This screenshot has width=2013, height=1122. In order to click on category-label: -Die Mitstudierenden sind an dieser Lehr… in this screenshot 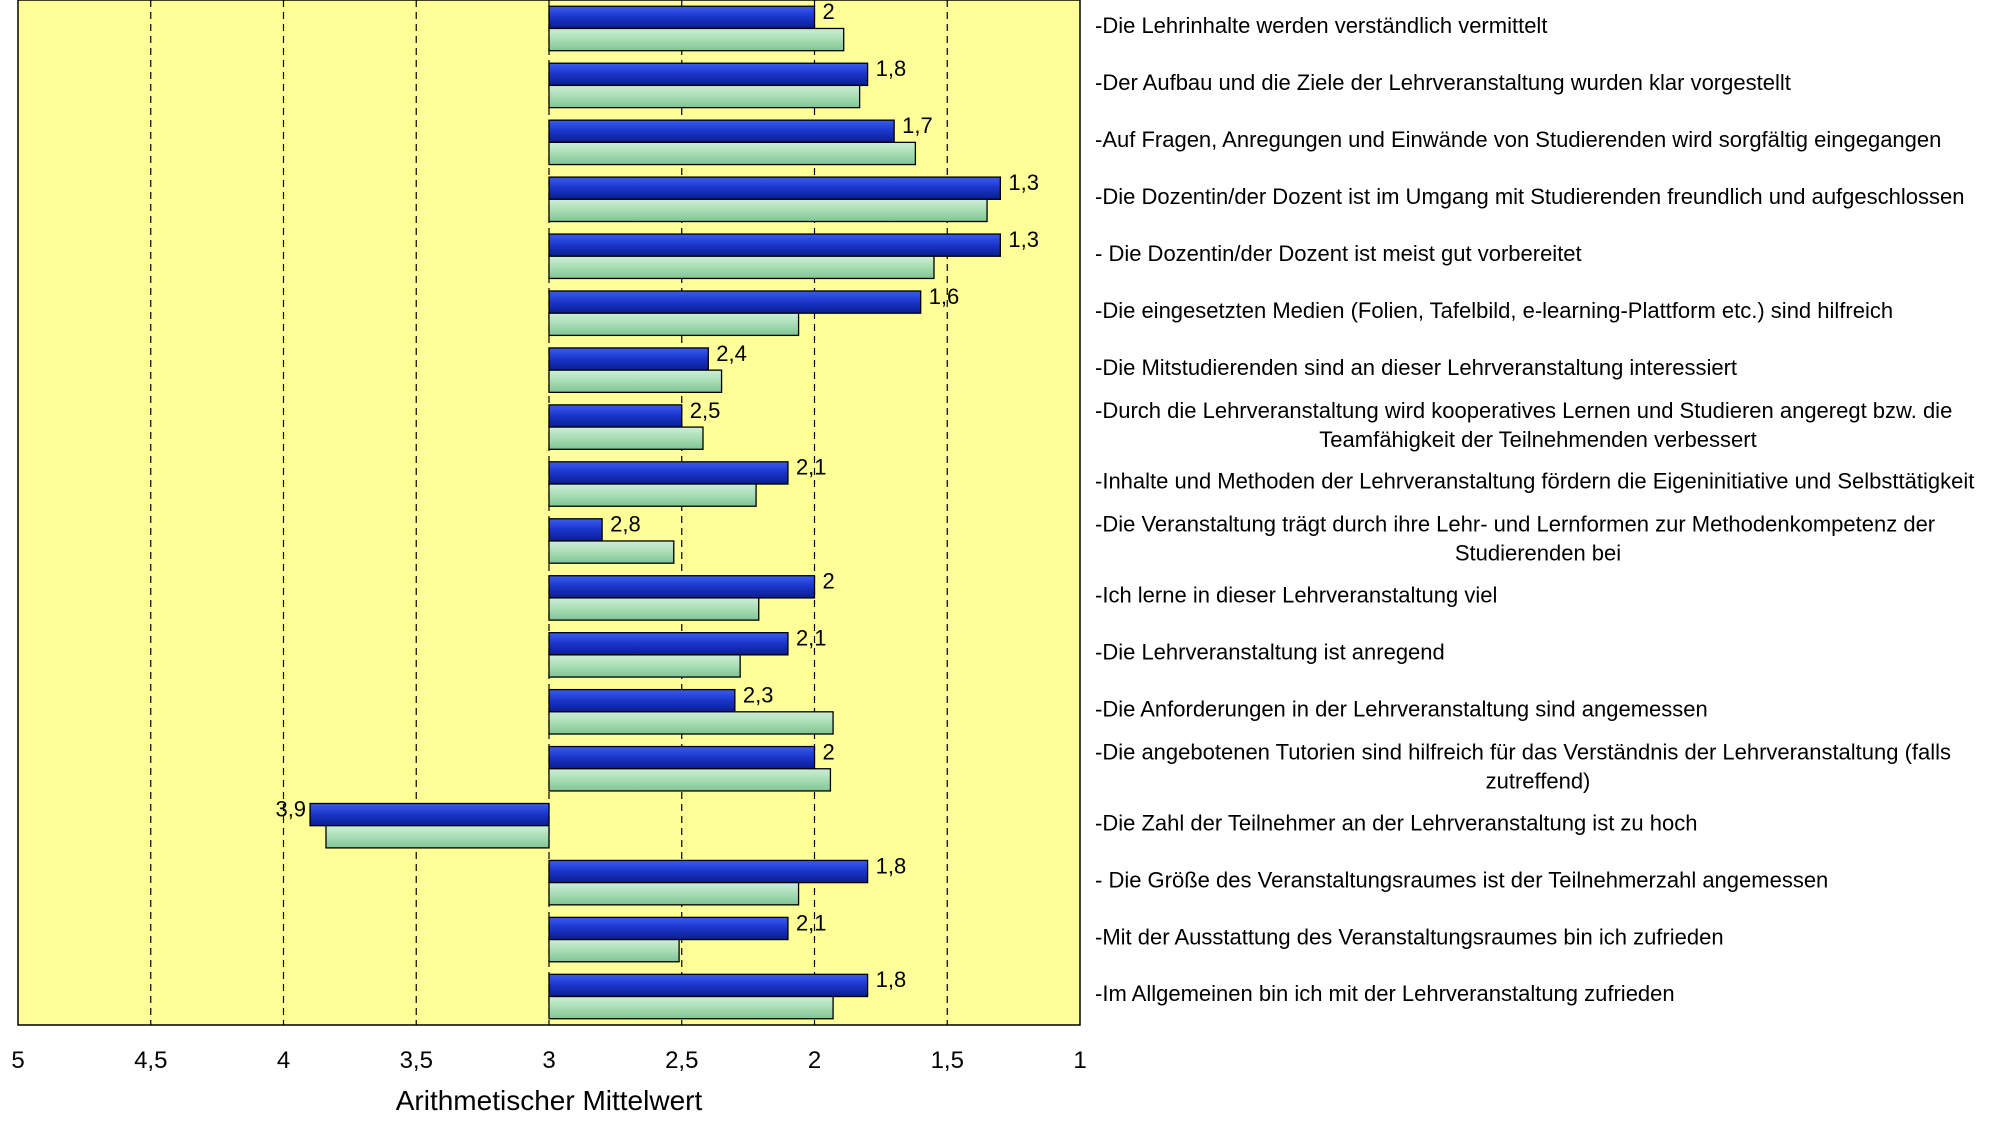, I will do `click(1416, 367)`.